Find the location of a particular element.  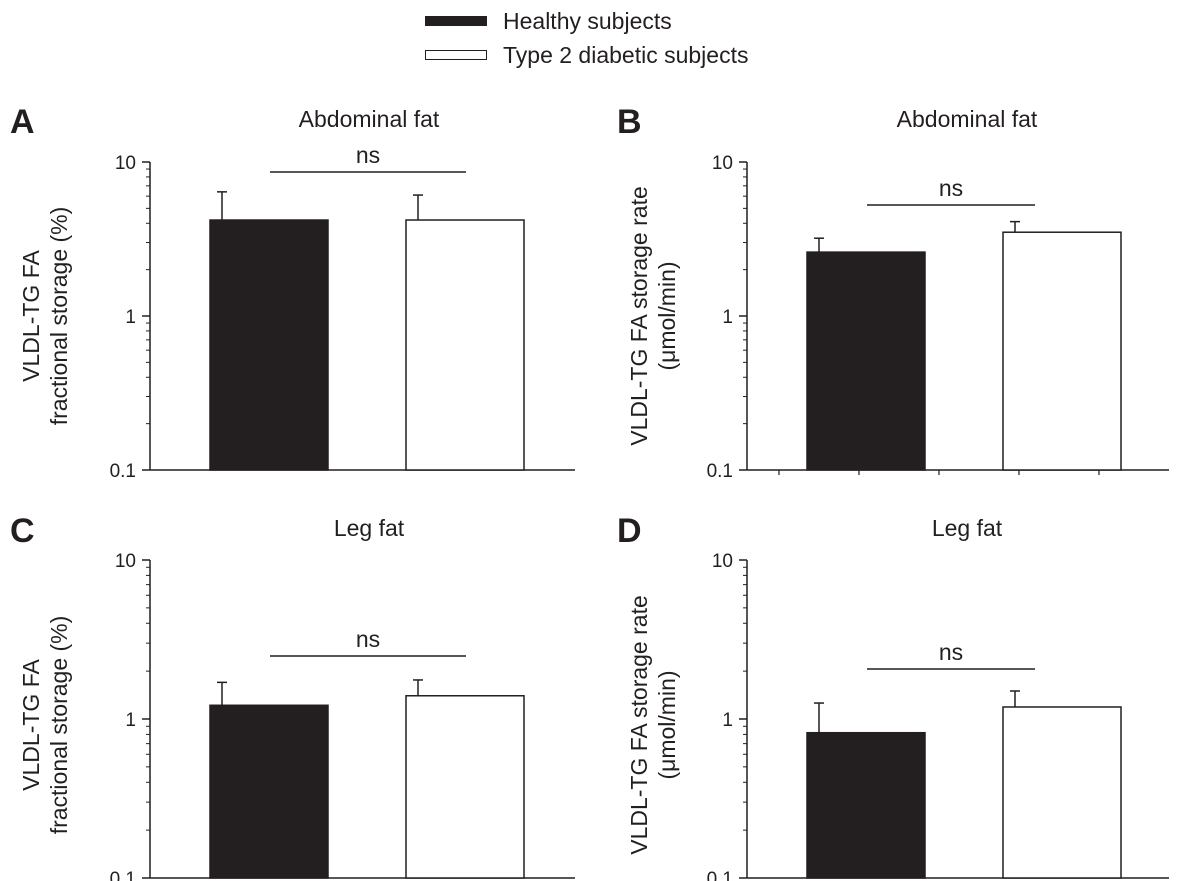

bar-b-healthy is located at coordinates (866, 361).